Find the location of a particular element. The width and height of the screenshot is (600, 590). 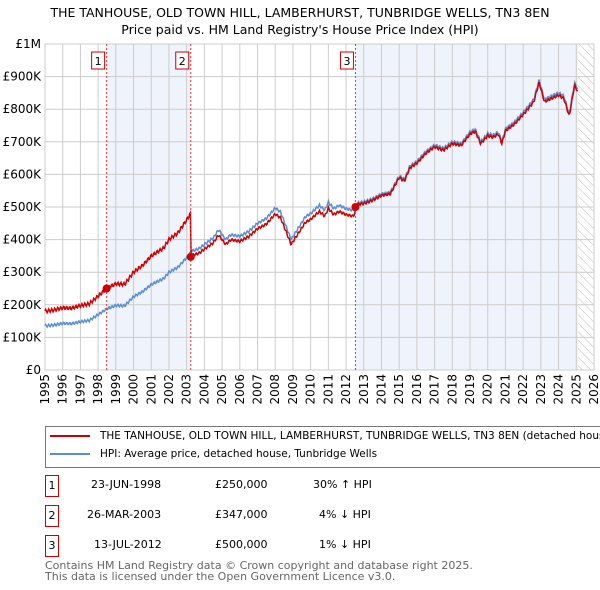

sale-row: 1 23-JUN-1998 £250,000 30% ↑ HPI is located at coordinates (245, 486).